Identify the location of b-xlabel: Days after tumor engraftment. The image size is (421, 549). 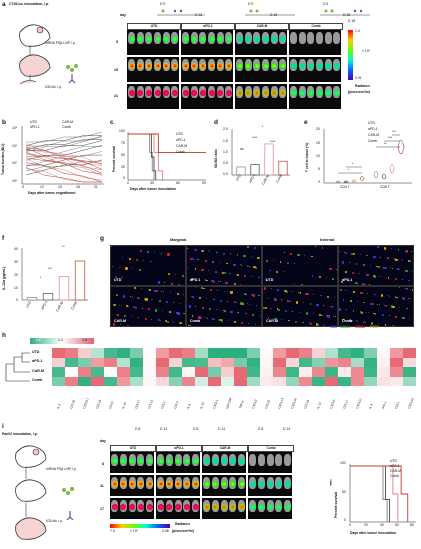
(52, 193).